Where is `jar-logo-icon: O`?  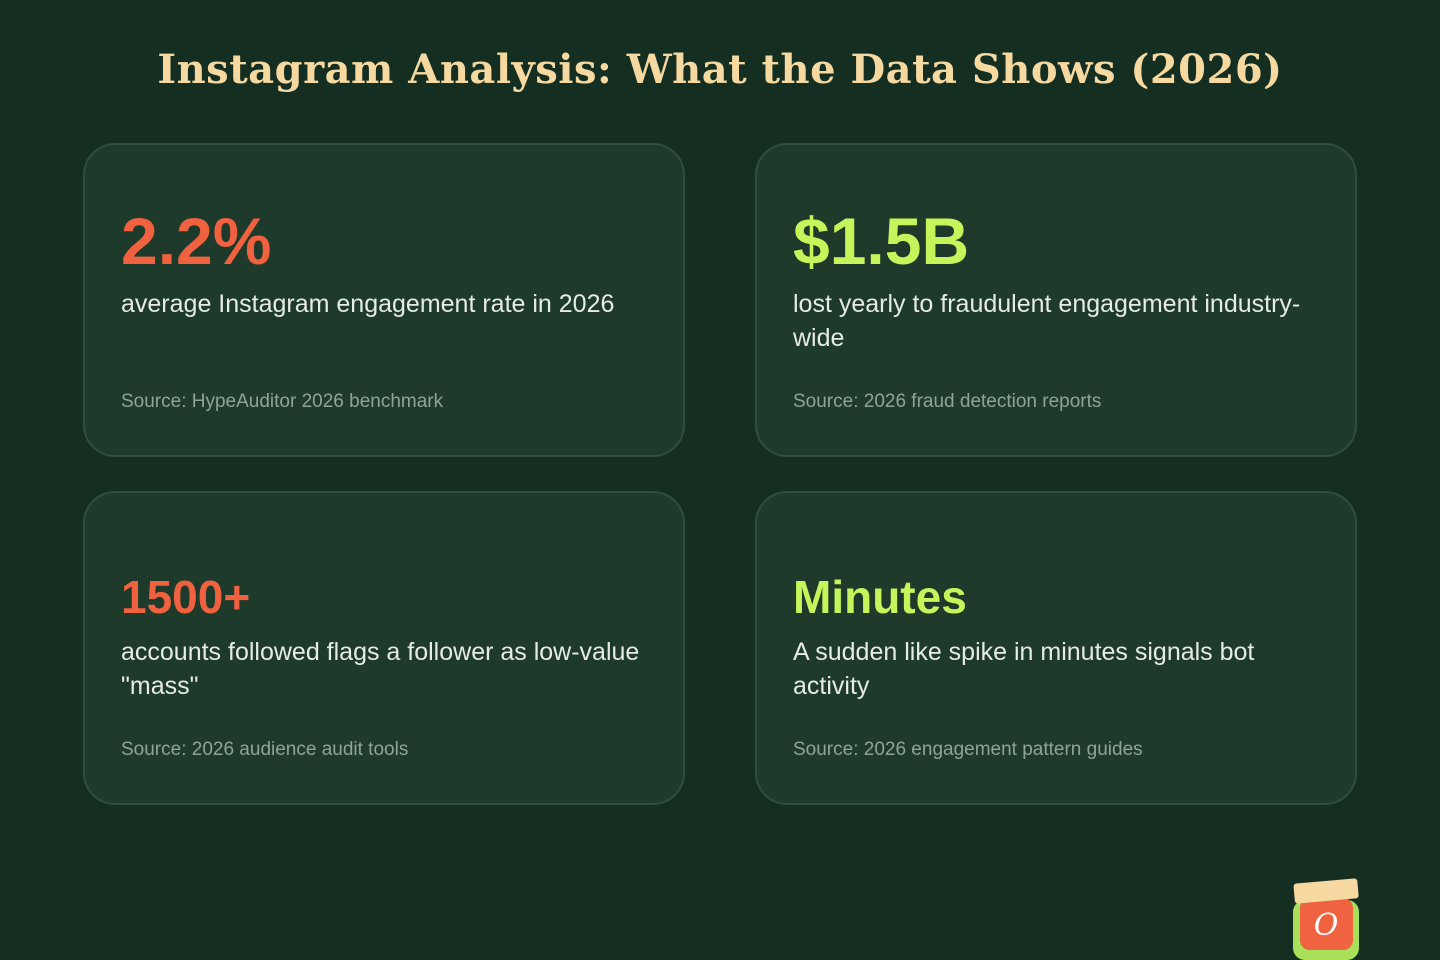
jar-logo-icon: O is located at coordinates (1326, 919).